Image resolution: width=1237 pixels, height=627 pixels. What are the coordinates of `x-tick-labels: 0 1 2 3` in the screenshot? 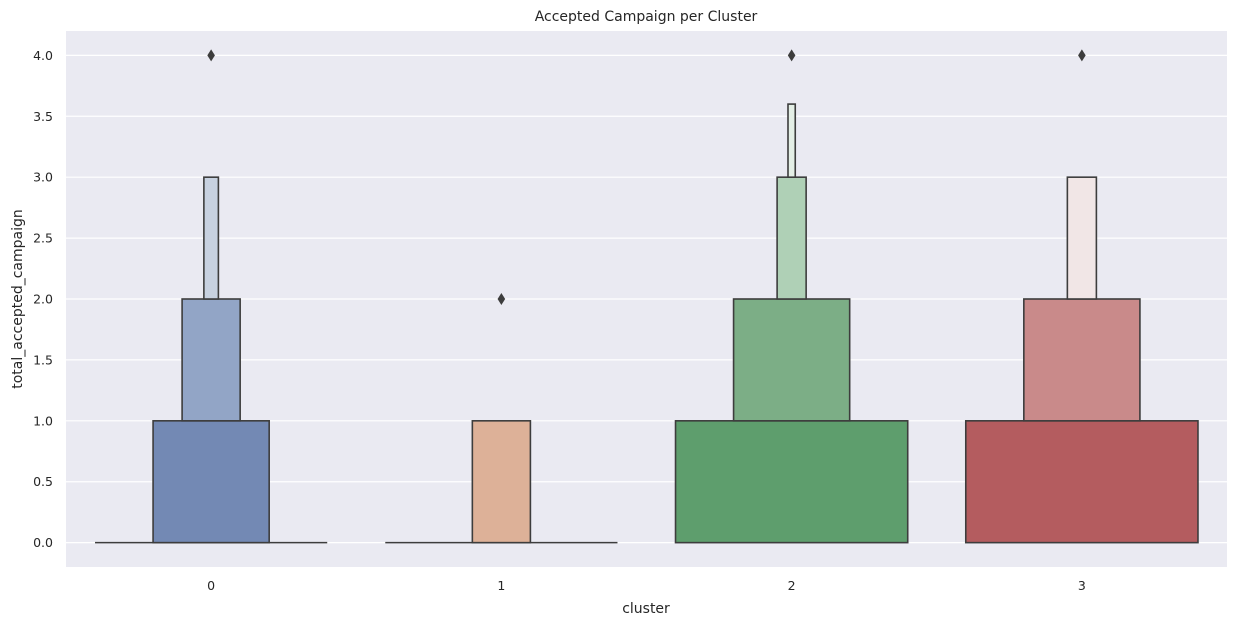 It's located at (646, 585).